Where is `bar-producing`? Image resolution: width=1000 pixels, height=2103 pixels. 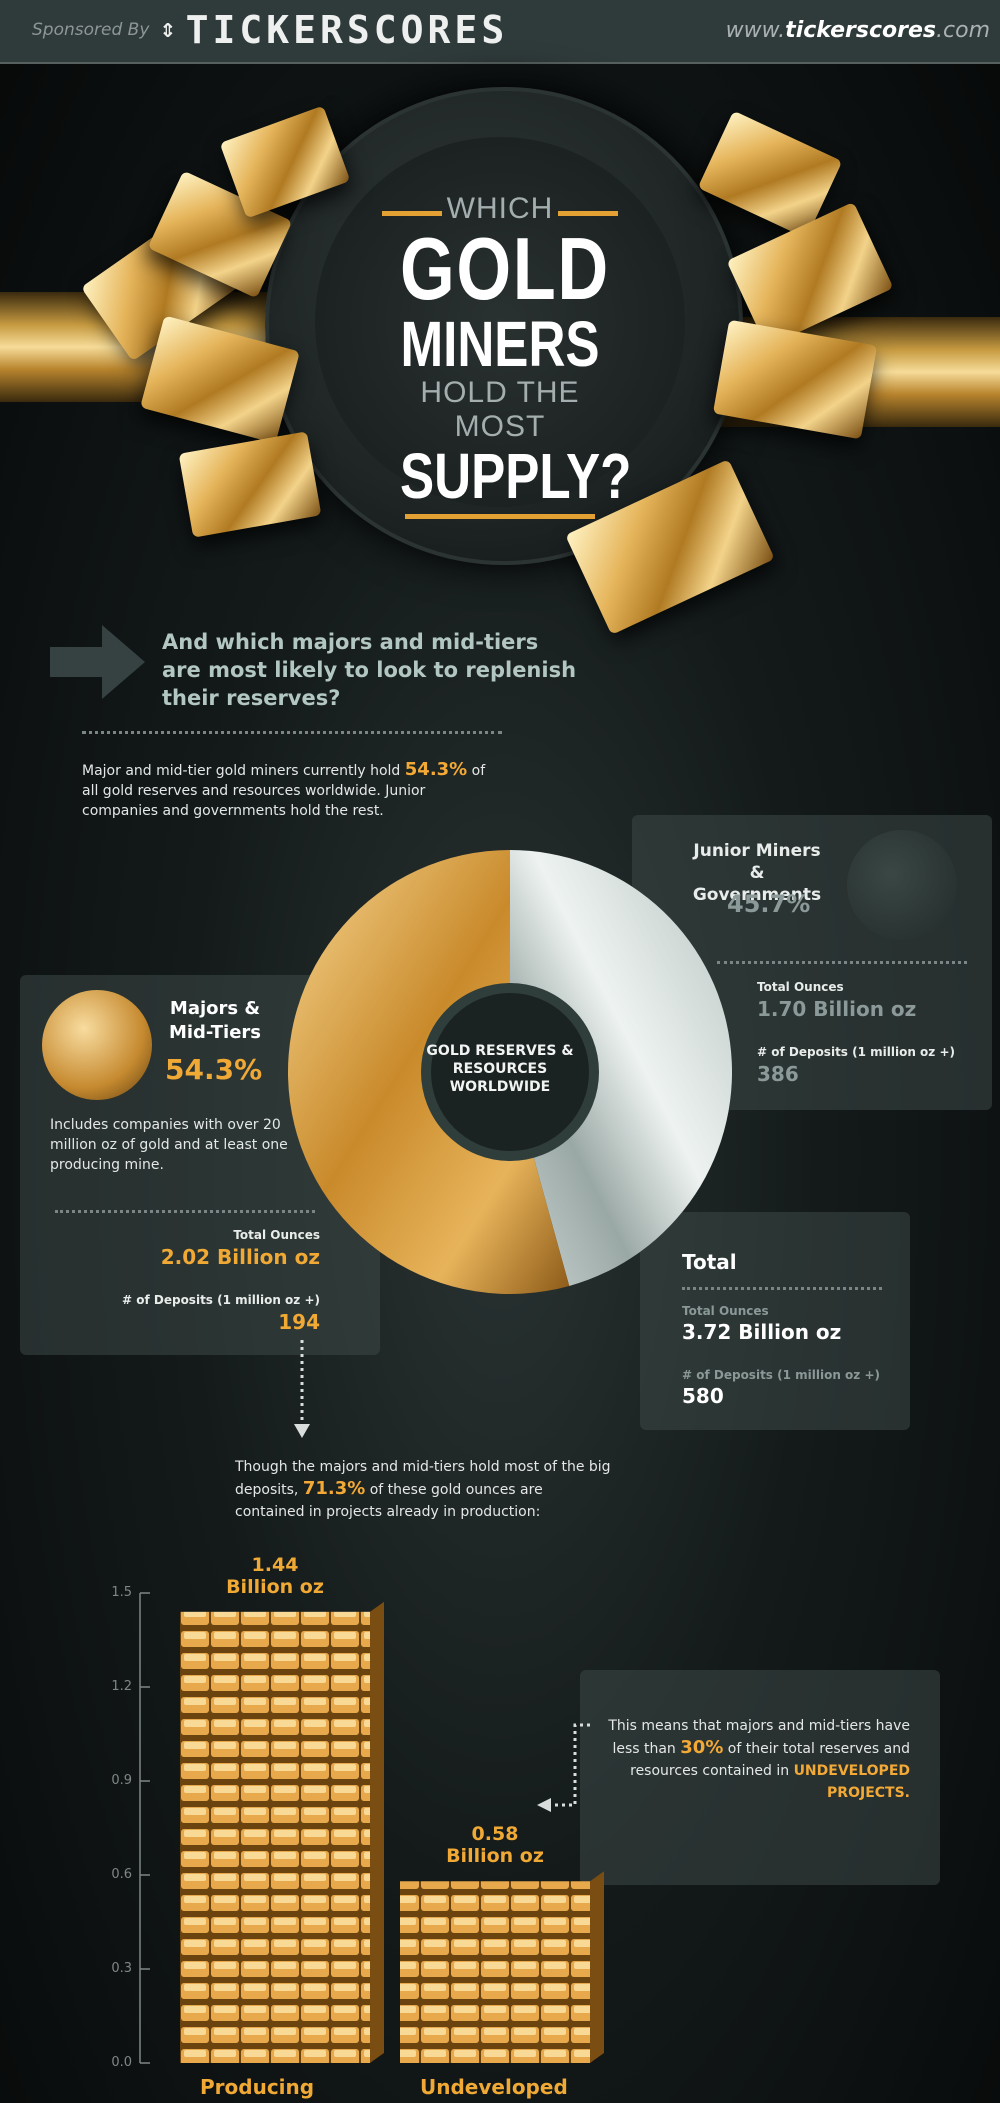
bar-producing is located at coordinates (275, 1837).